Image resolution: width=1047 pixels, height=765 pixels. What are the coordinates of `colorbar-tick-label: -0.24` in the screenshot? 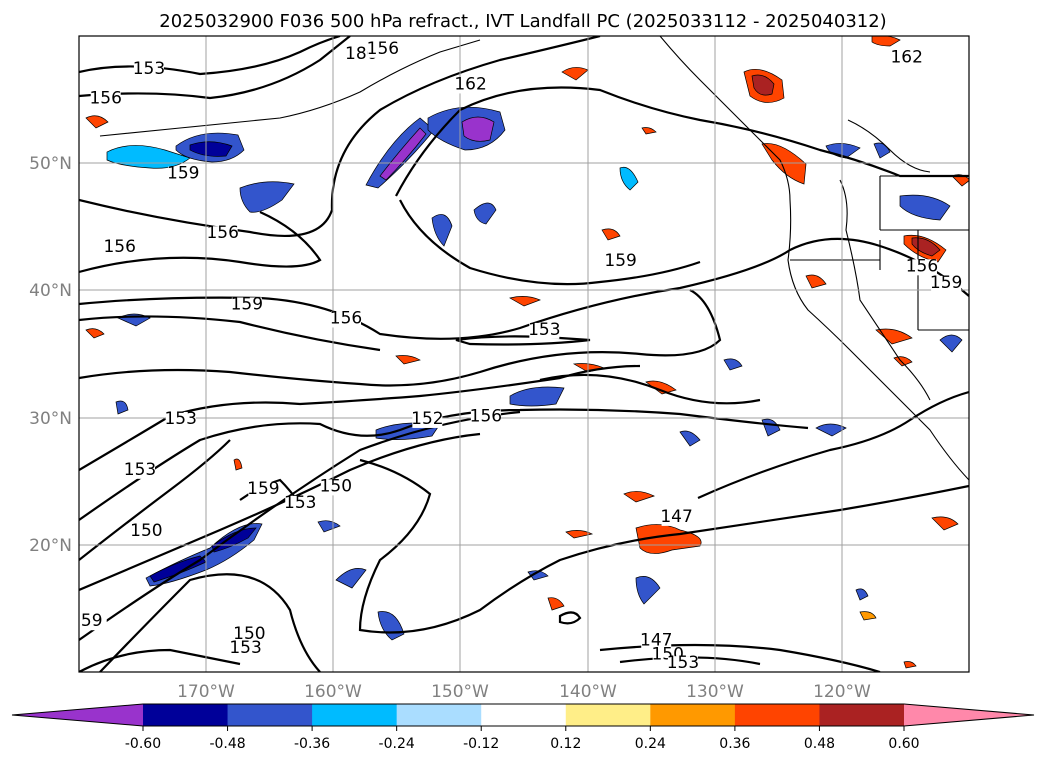 It's located at (397, 744).